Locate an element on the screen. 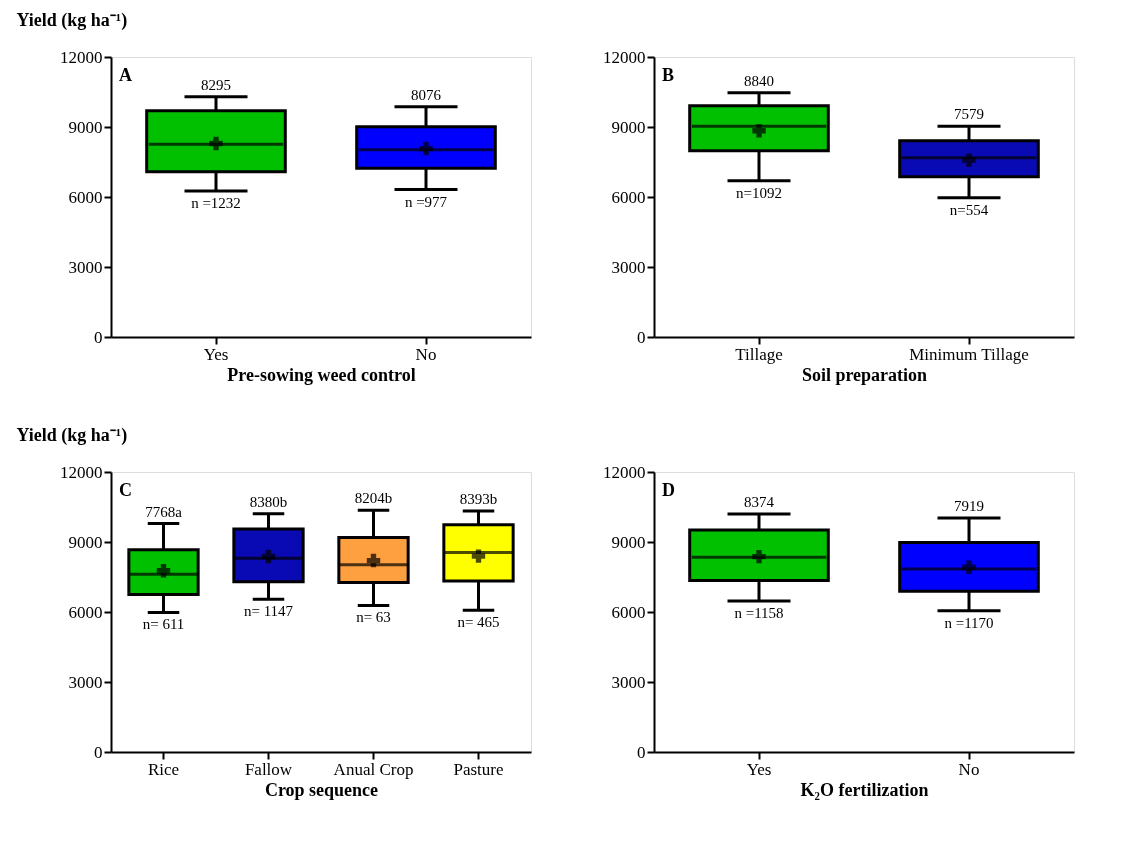  annotation: n =977 is located at coordinates (426, 201).